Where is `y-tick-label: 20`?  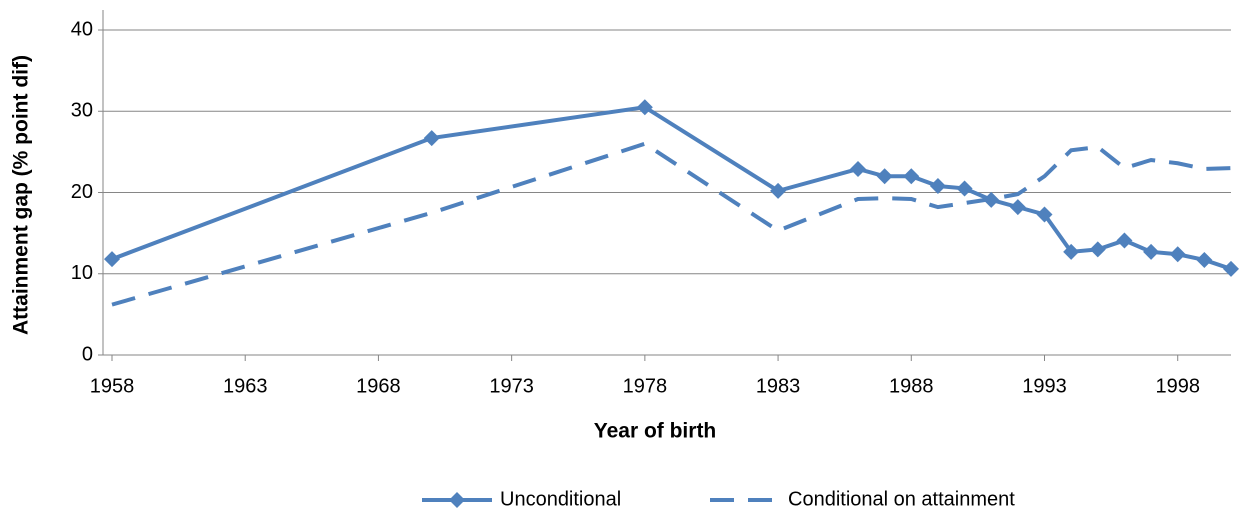 y-tick-label: 20 is located at coordinates (82, 192).